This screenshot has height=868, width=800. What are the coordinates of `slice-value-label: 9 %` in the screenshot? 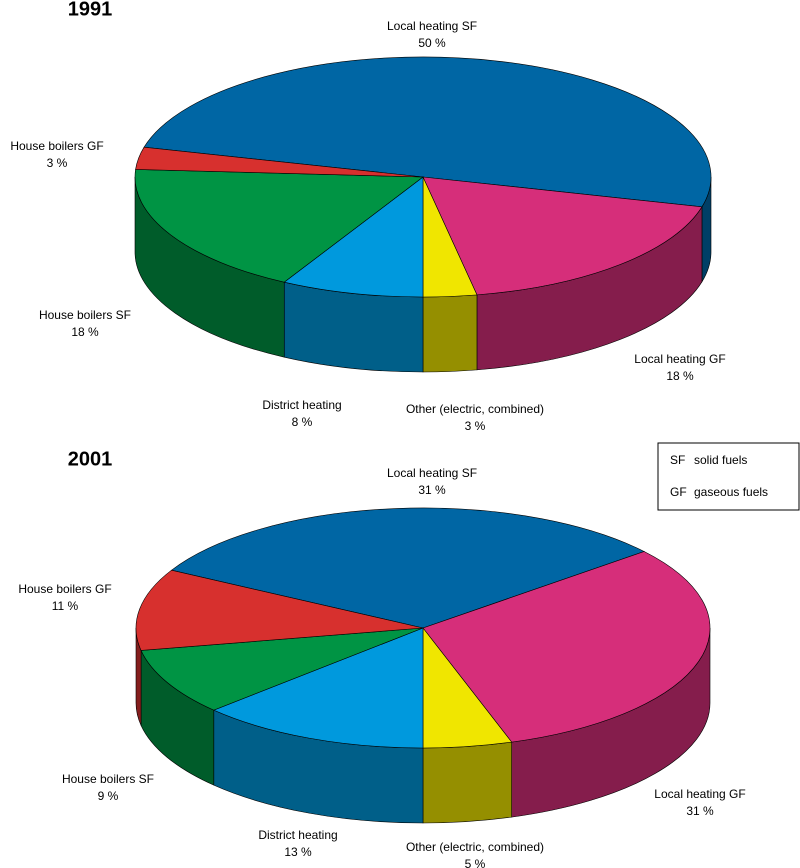 It's located at (108, 796).